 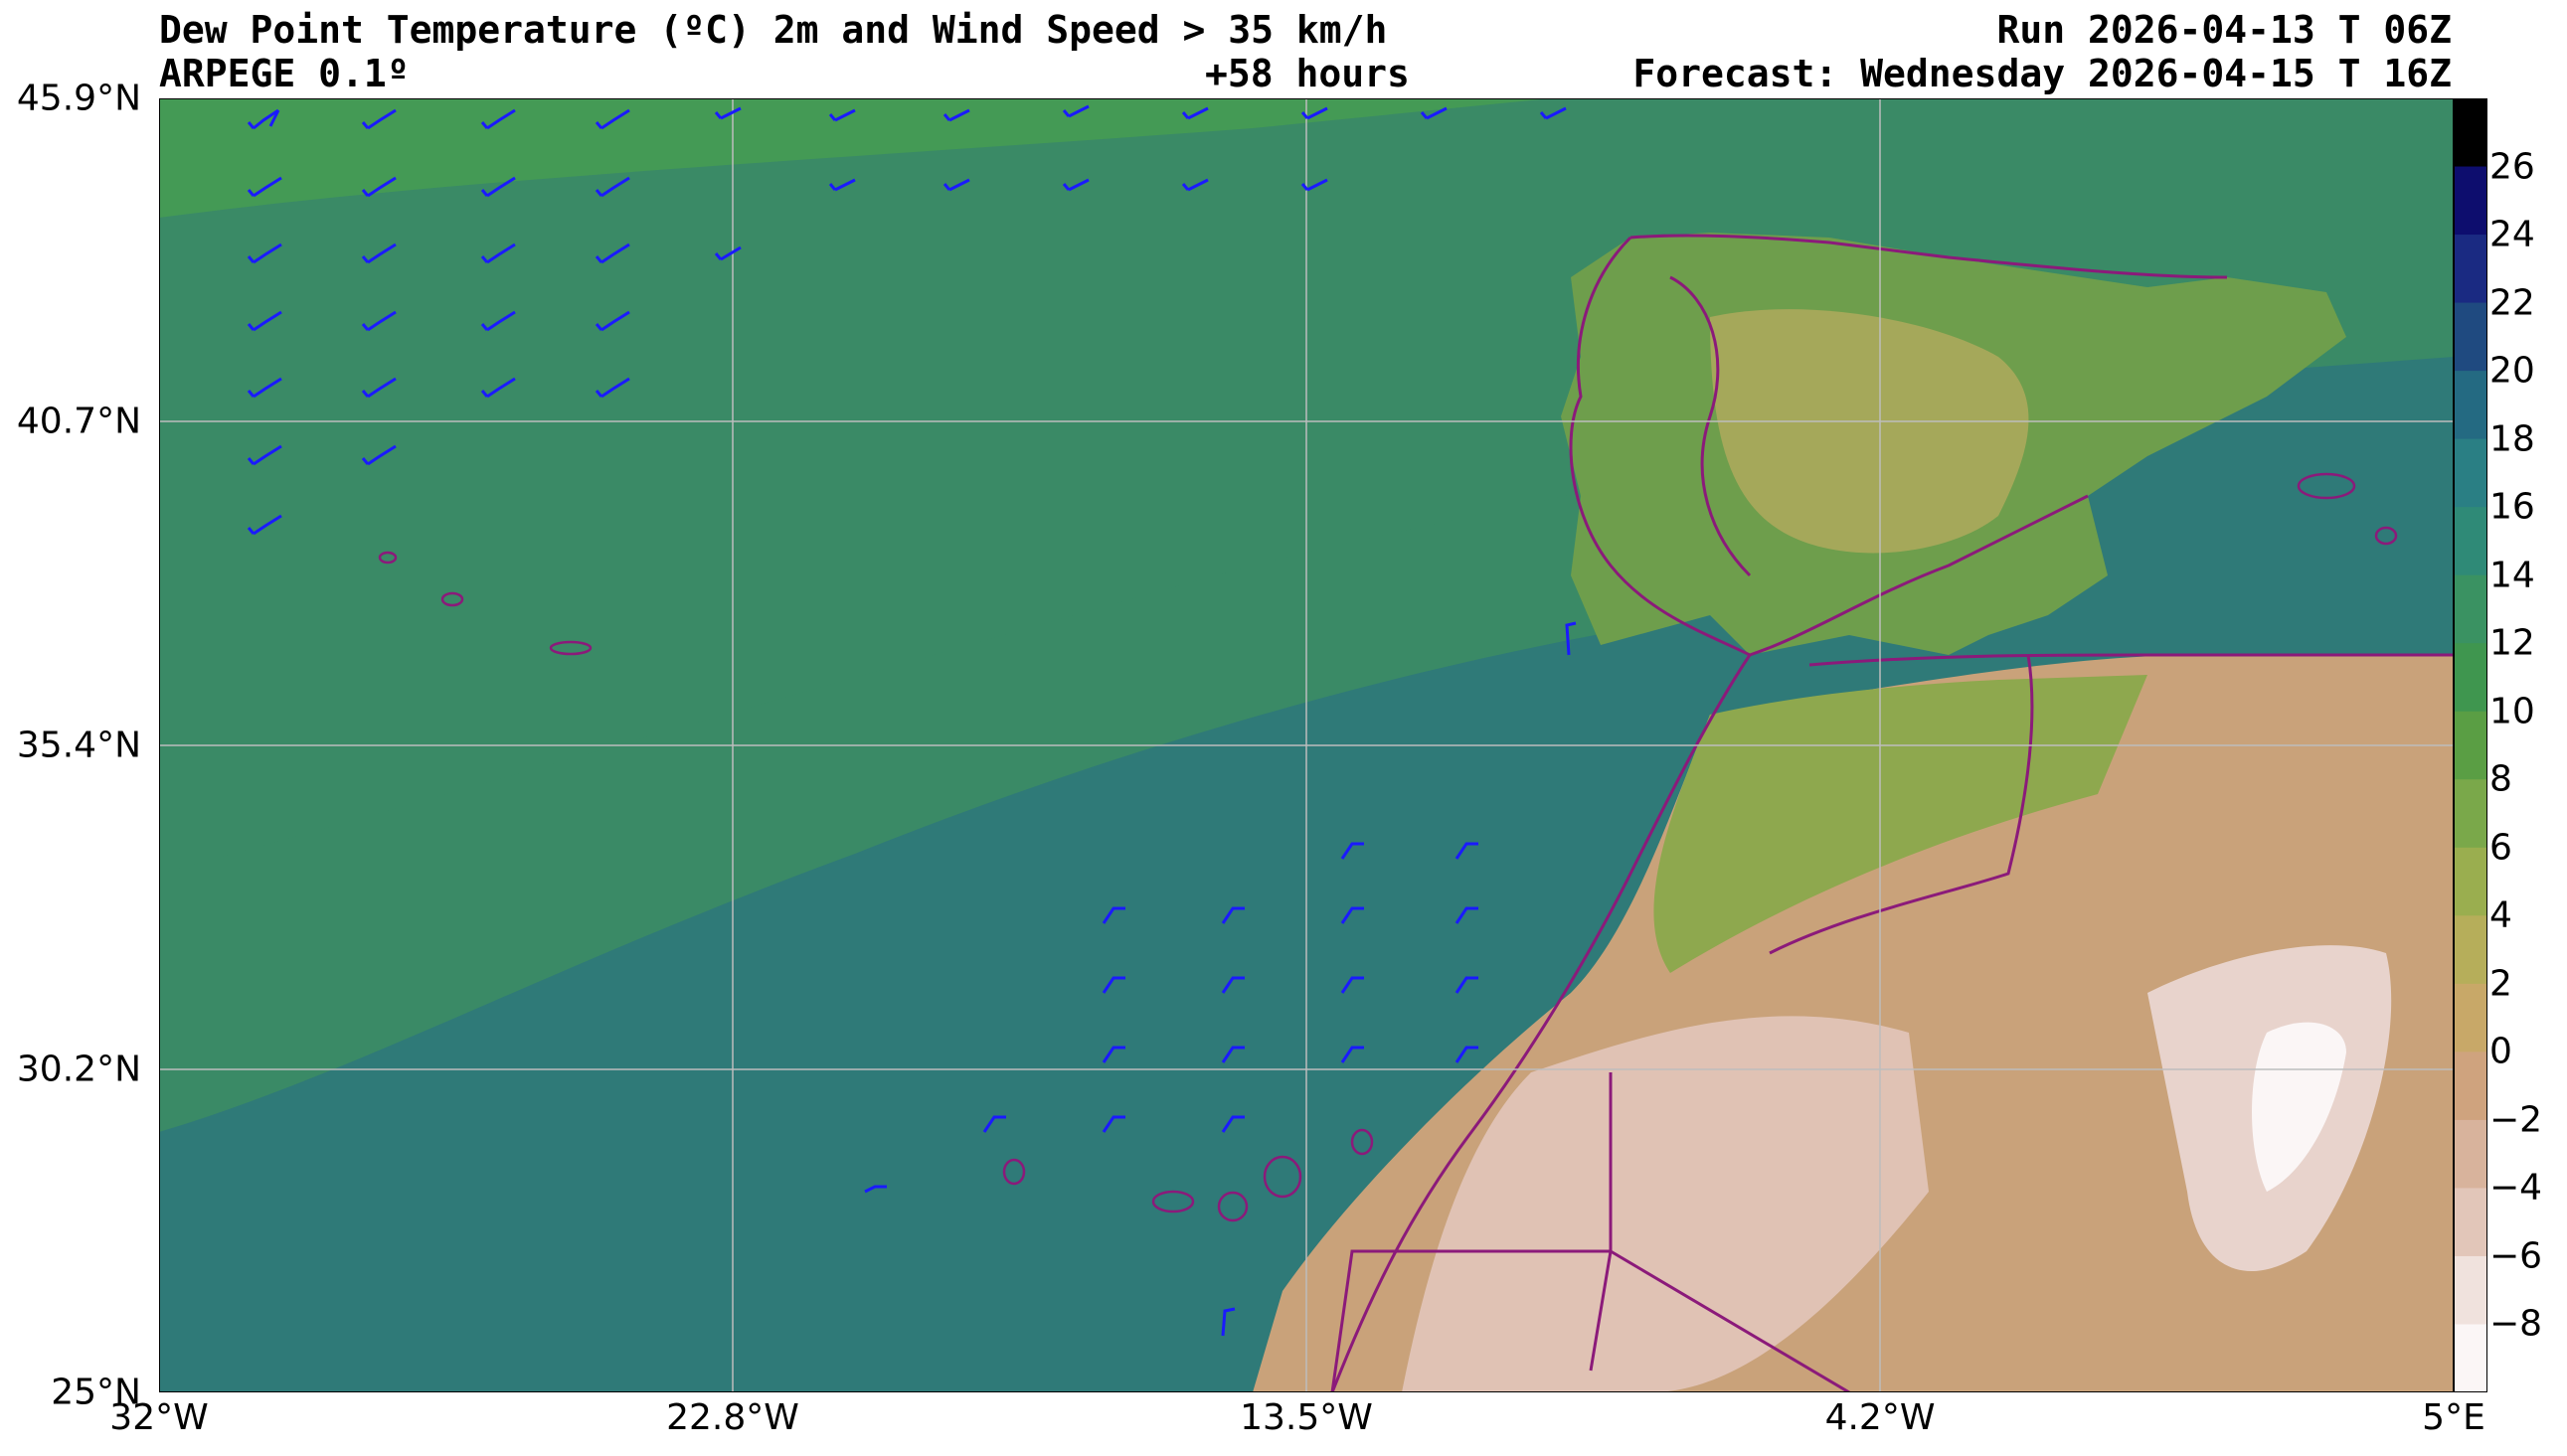 What do you see at coordinates (2516, 1256) in the screenshot?
I see `colorbar-tick-label: −6` at bounding box center [2516, 1256].